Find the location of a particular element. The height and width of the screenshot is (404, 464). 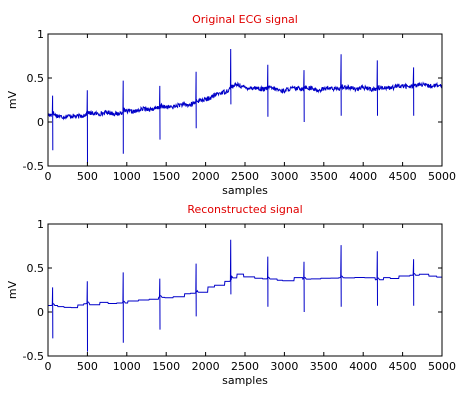

chart-title: Reconstructed signal is located at coordinates (244, 209).